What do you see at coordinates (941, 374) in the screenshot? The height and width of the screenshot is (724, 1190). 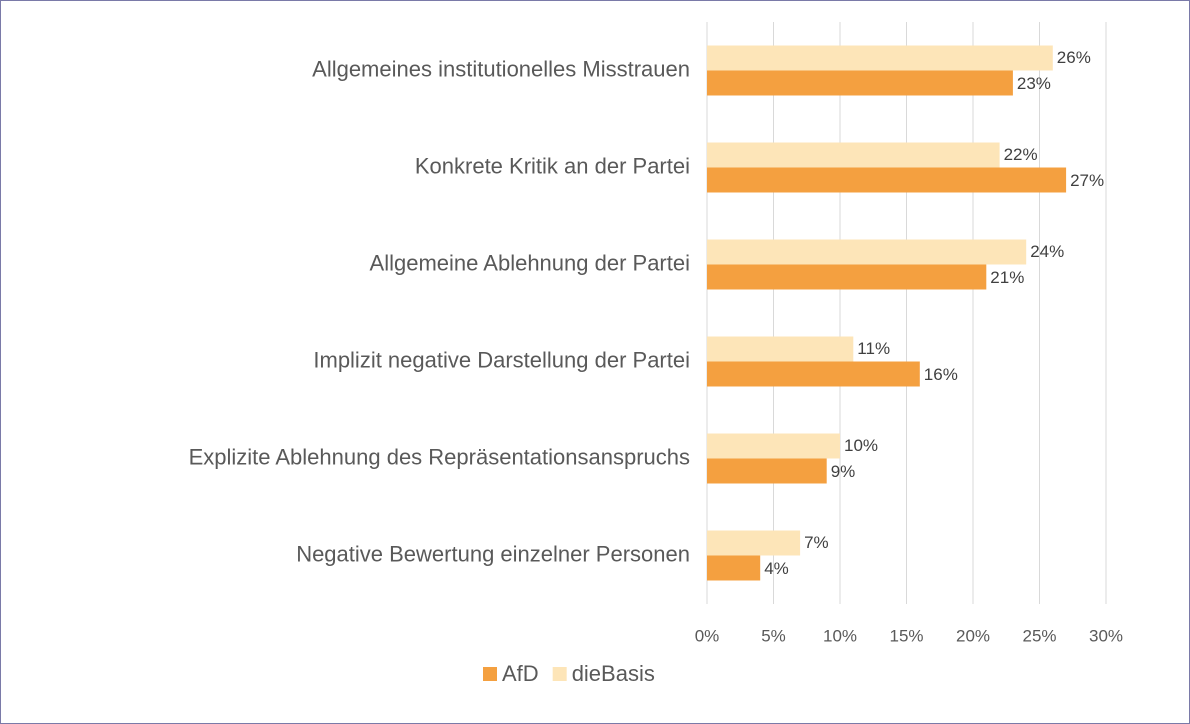 I see `value-label: 16%` at bounding box center [941, 374].